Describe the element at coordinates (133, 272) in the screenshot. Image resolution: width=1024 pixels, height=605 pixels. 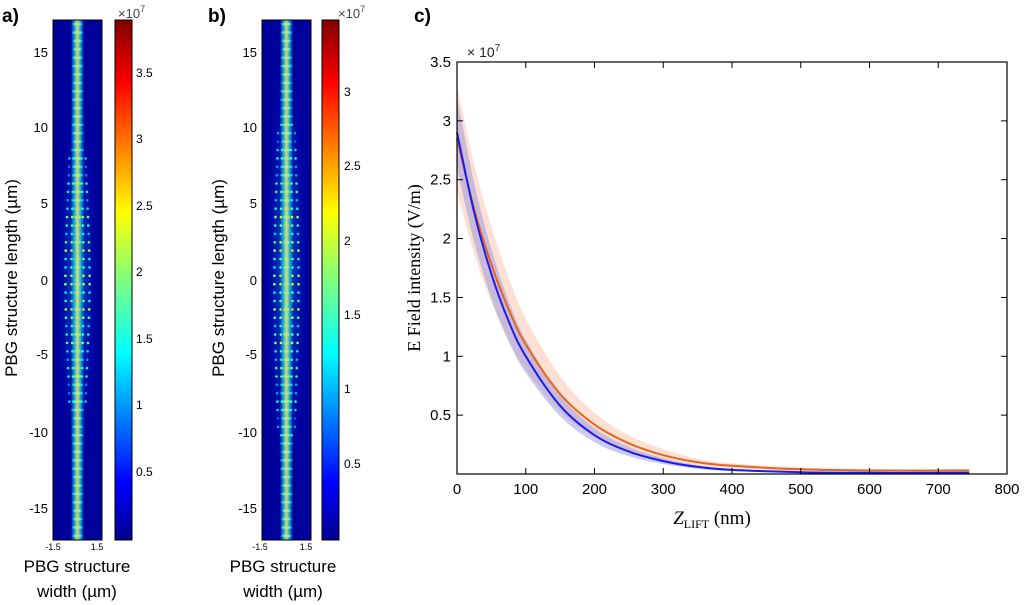
I see `panel-a-colorbar: ×107 3.5 3 2.5 2 1.5 1 0.5` at that location.